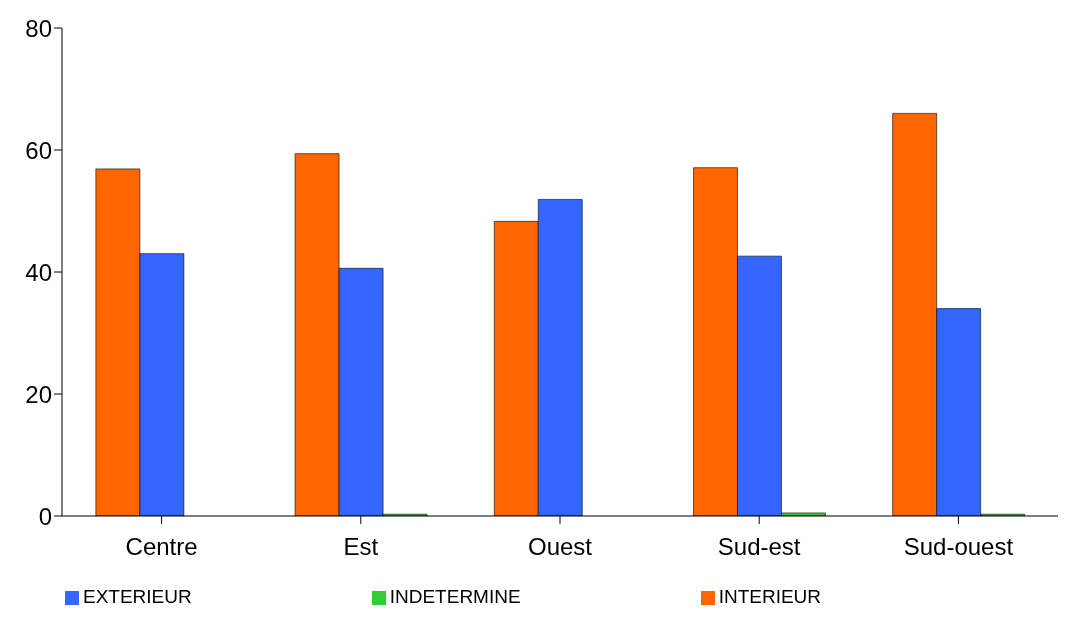  What do you see at coordinates (958, 547) in the screenshot?
I see `x-tick-label: Sud-ouest` at bounding box center [958, 547].